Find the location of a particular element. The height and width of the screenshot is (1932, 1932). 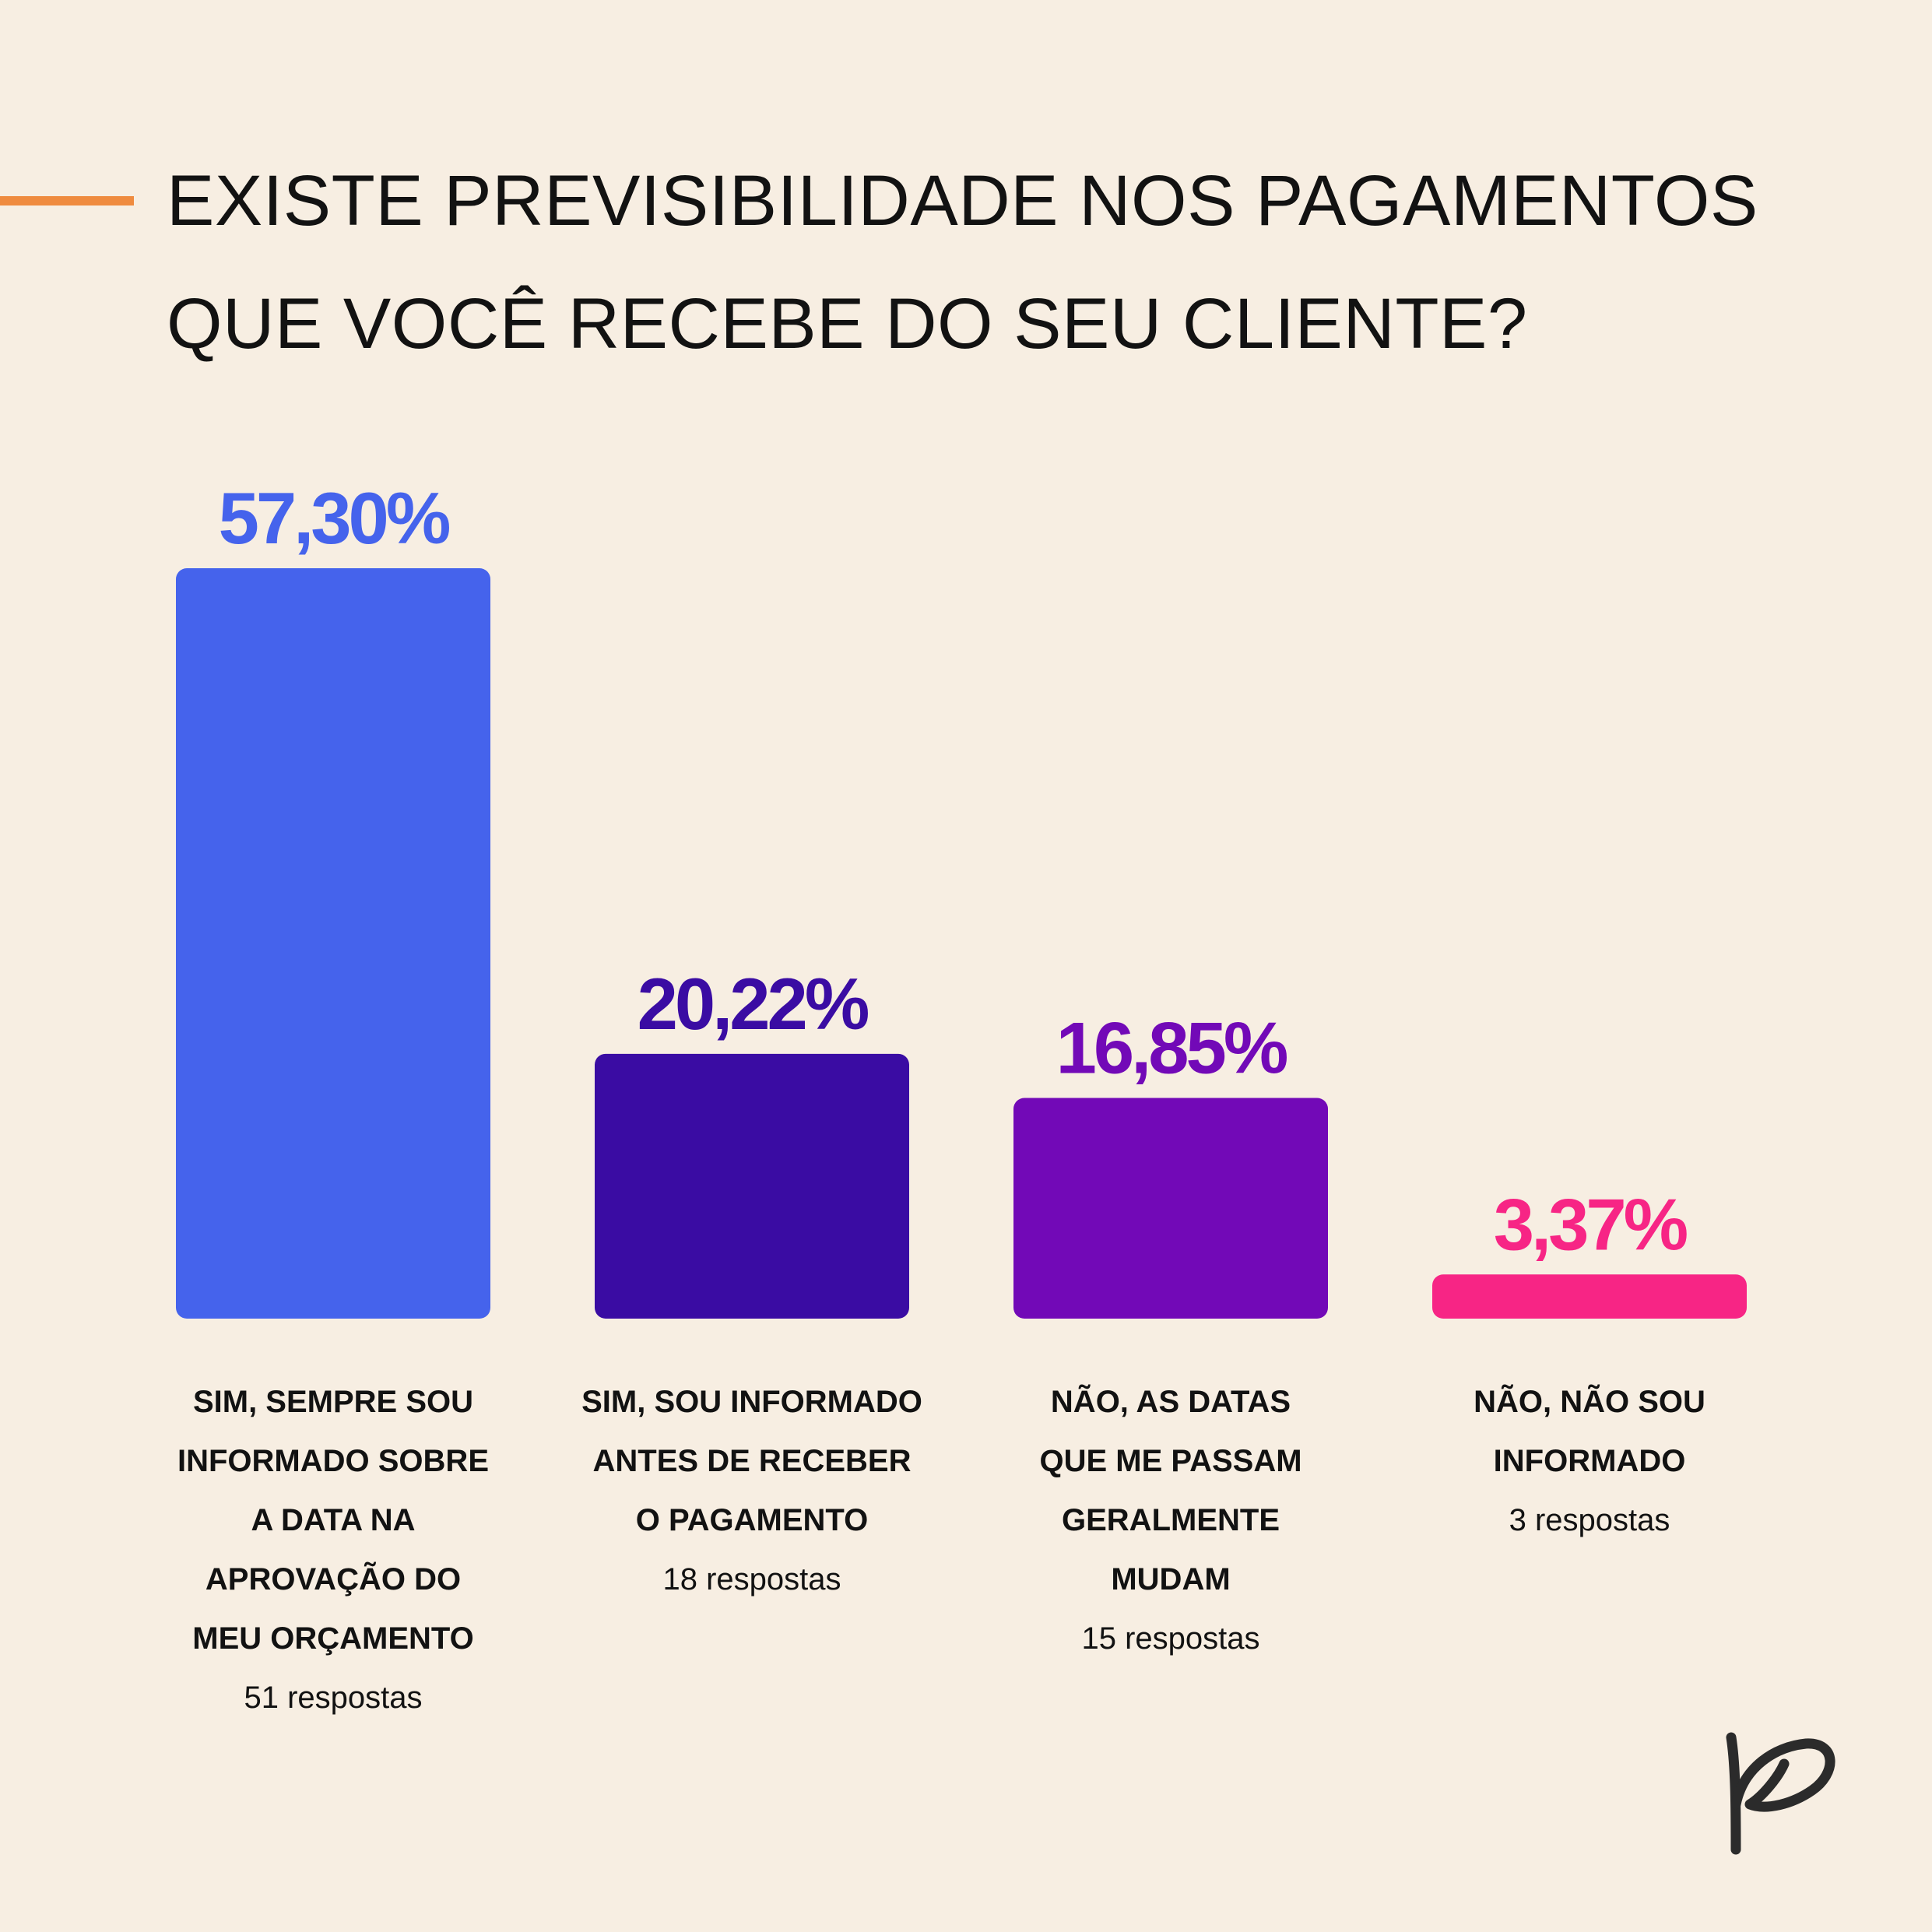

chart-title-line-2: QUE VOCÊ RECEBE DO SEU CLIENTE? is located at coordinates (847, 324).